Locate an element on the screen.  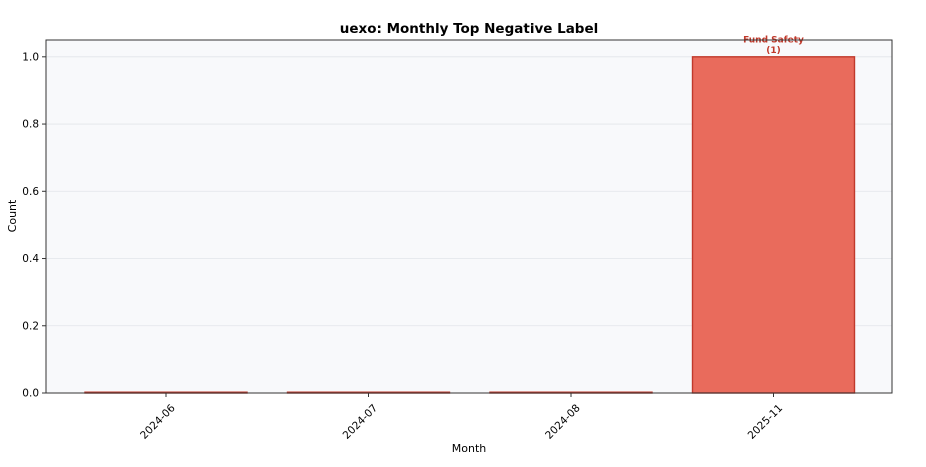
x-tick-label: 2024-08 is located at coordinates (563, 422).